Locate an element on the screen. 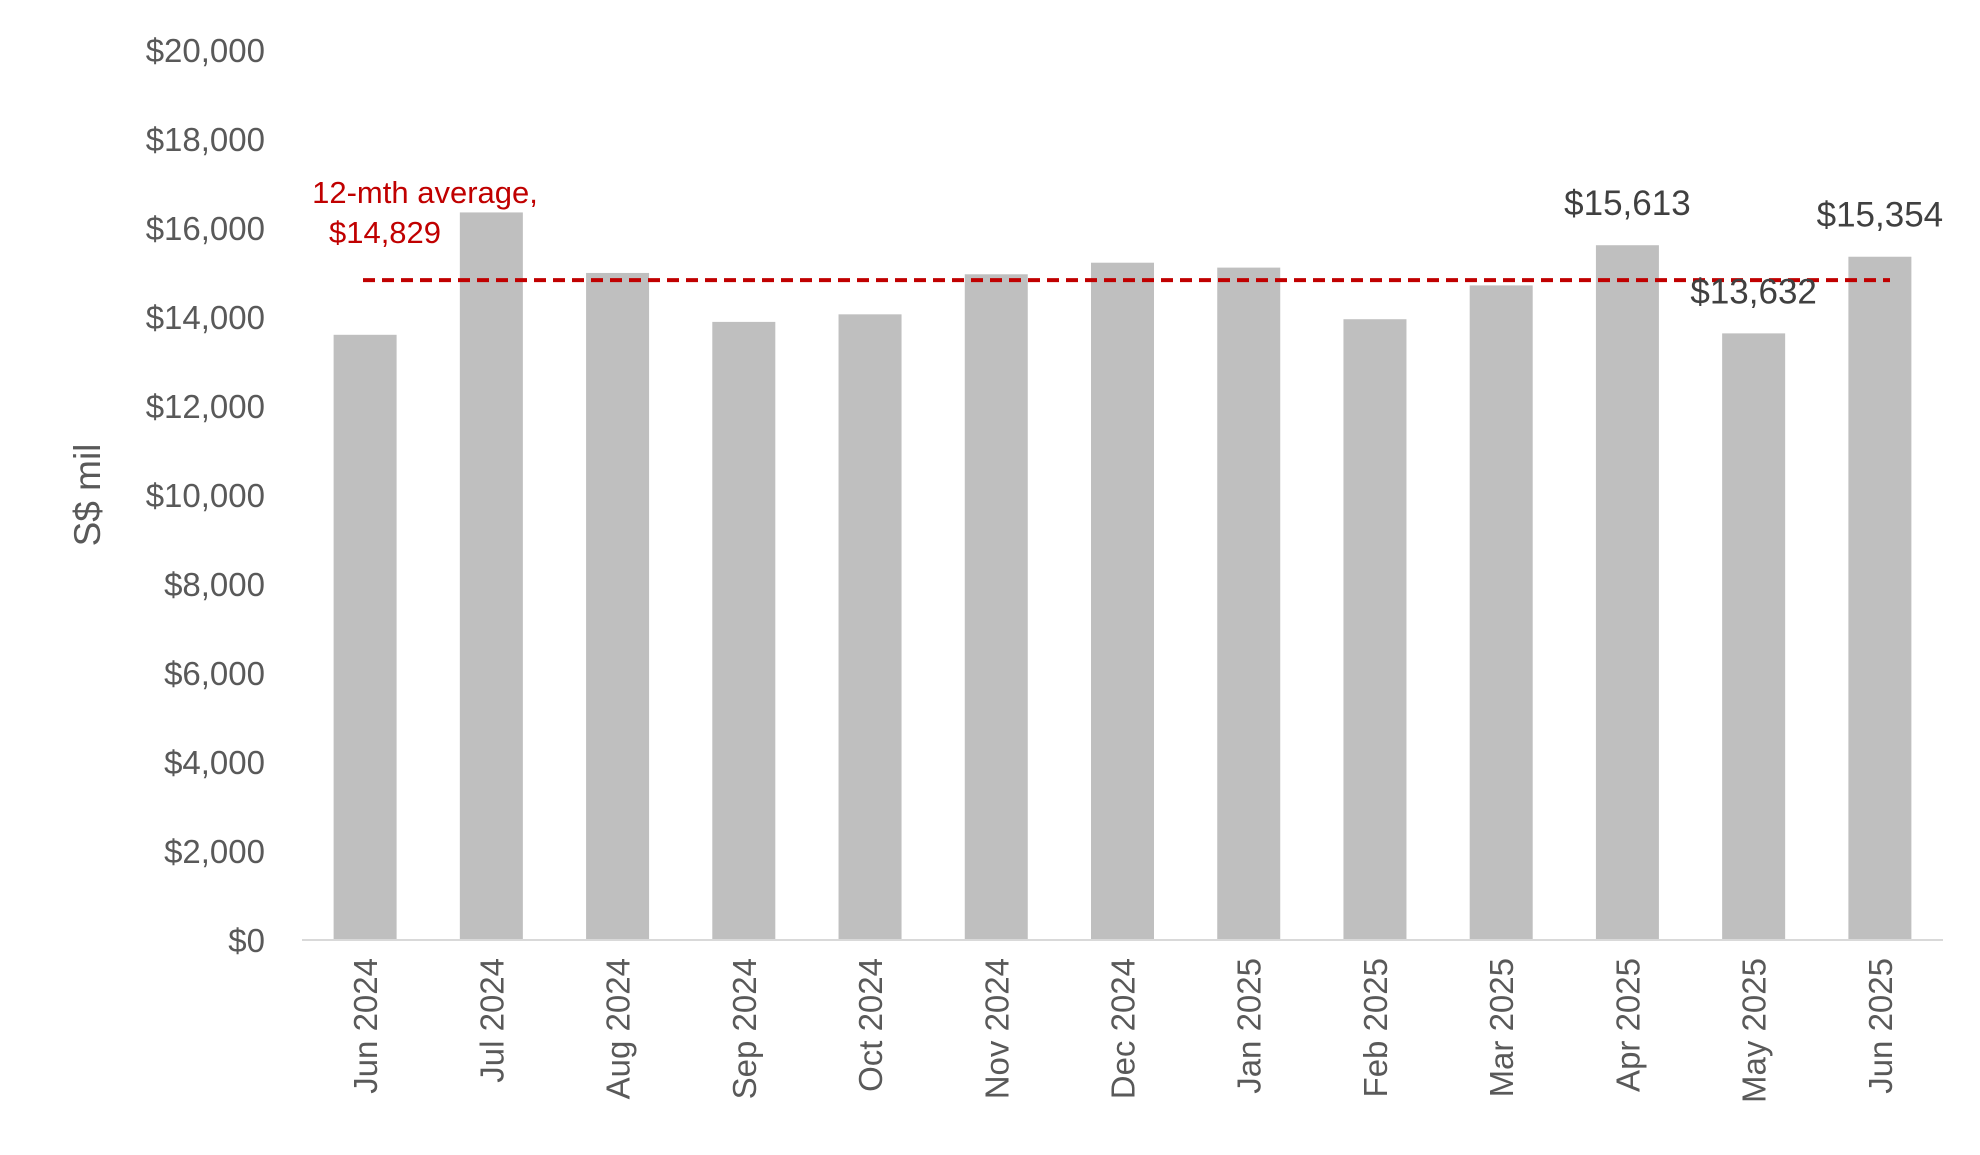 The height and width of the screenshot is (1155, 1980). x-tick-label: Aug 2024 is located at coordinates (618, 1028).